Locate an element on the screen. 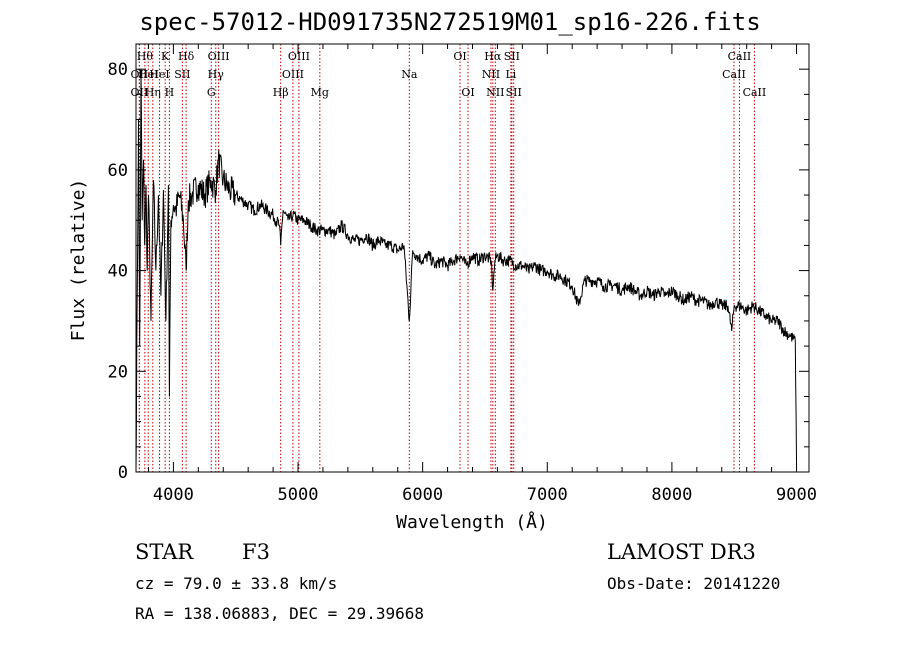  object-subclass: F3 is located at coordinates (256, 552).